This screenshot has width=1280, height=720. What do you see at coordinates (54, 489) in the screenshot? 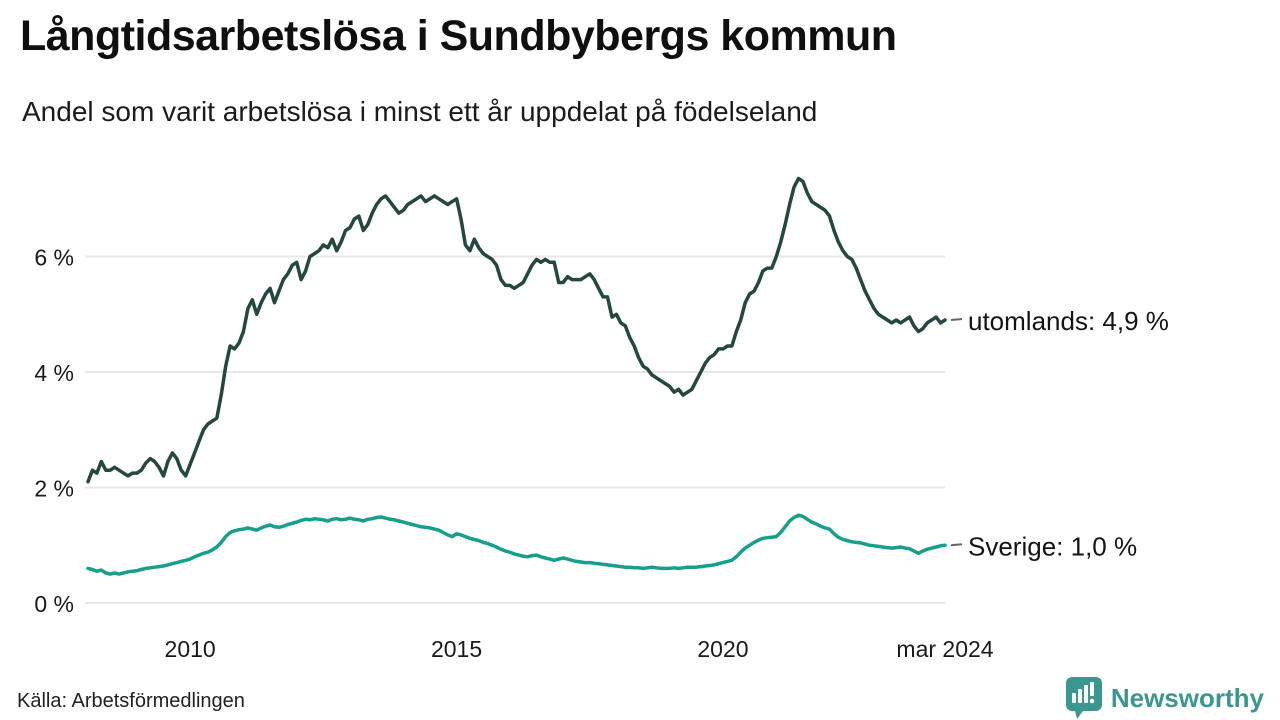
I see `y-tick-label: 2 %` at bounding box center [54, 489].